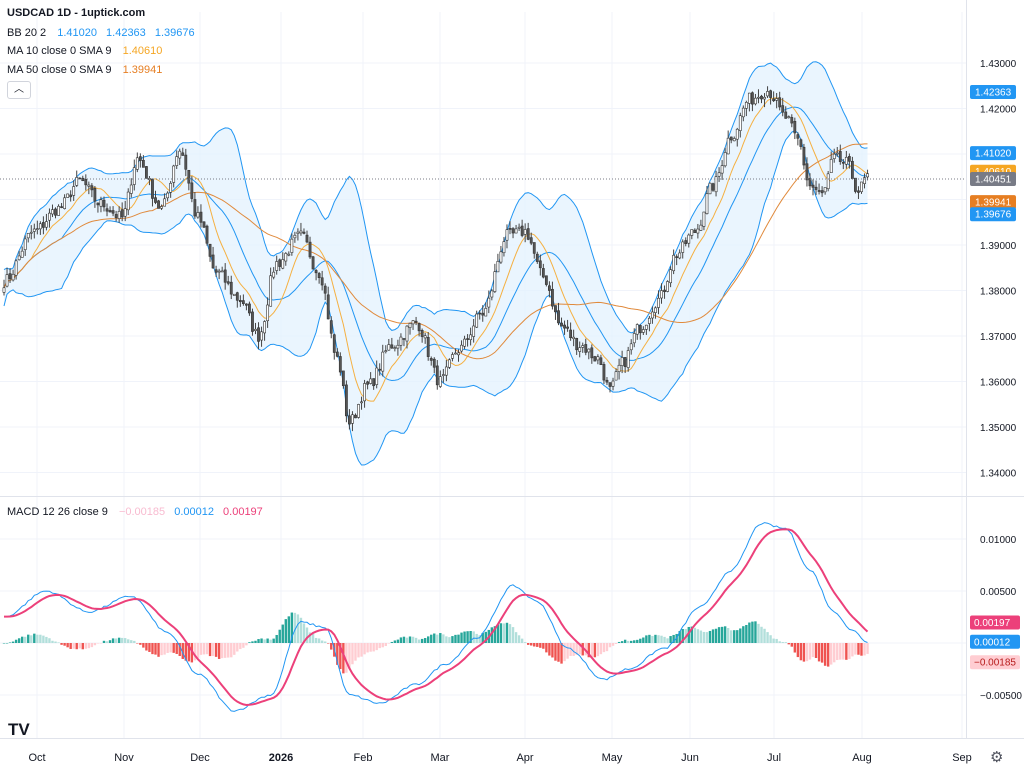  I want to click on collapse-legend-button: ︿, so click(19, 90).